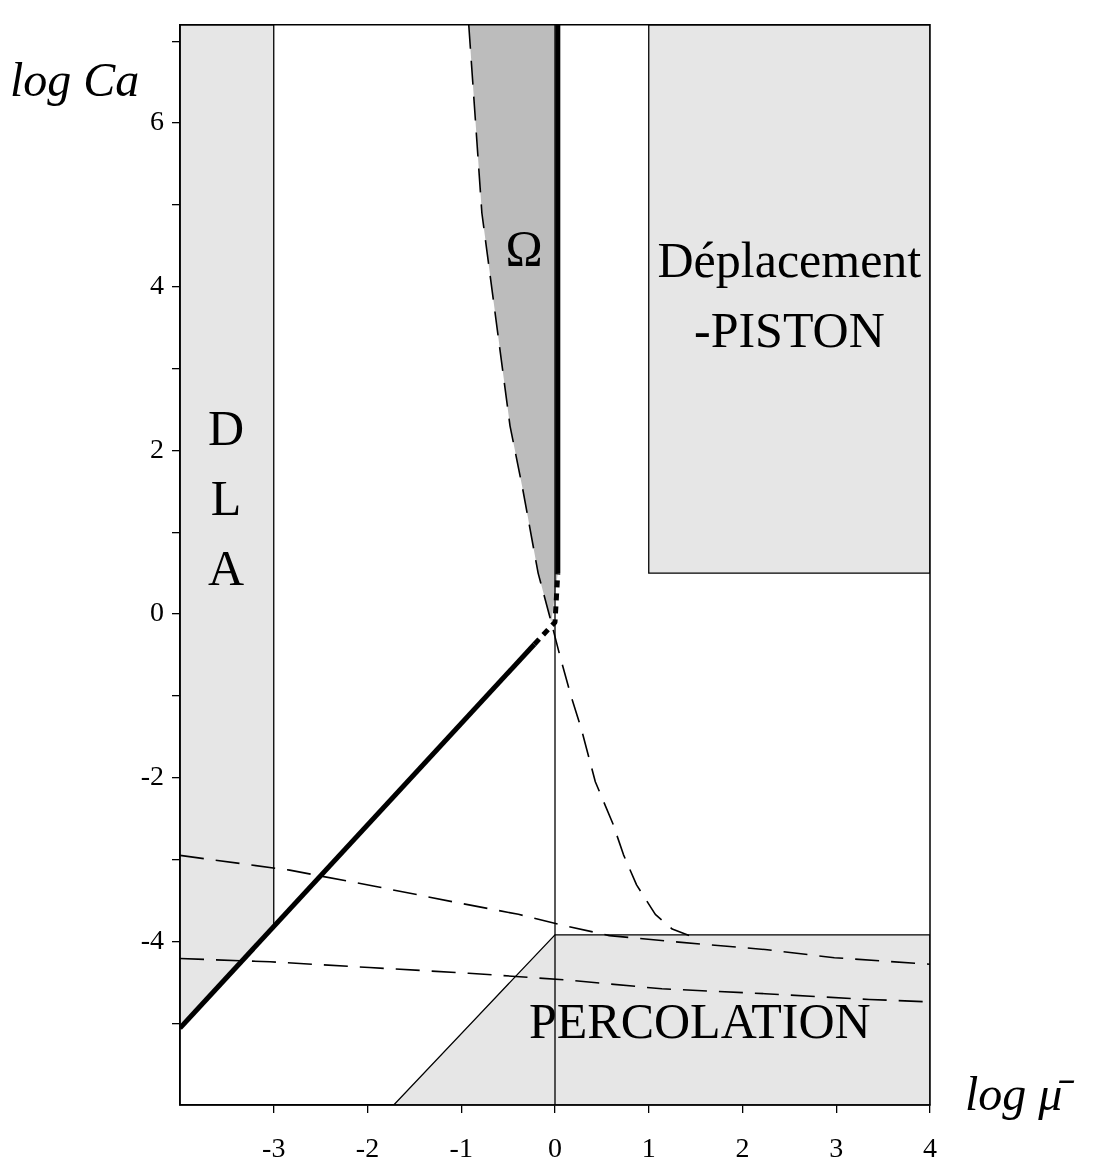 The image size is (1096, 1174). Describe the element at coordinates (226, 497) in the screenshot. I see `annotation: D L A` at that location.